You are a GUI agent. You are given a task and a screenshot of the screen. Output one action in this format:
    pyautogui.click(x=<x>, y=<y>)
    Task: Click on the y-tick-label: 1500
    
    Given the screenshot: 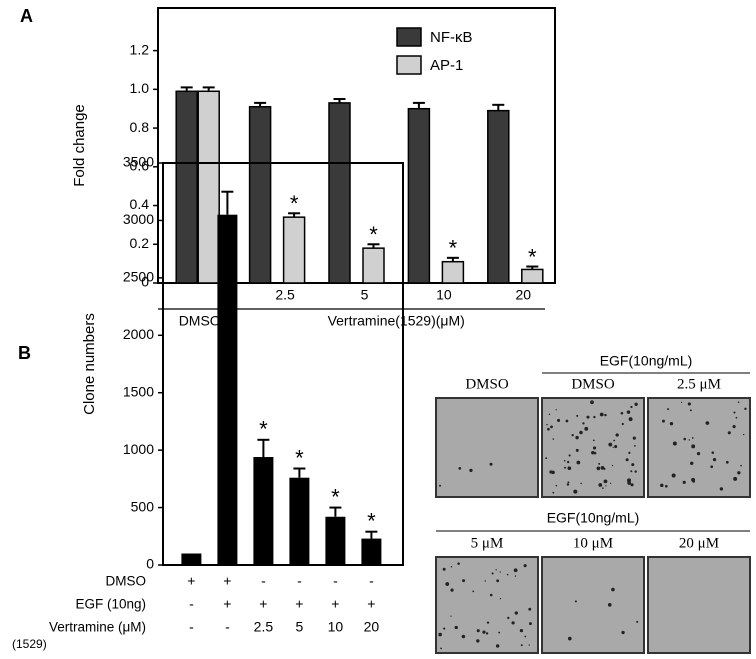 What is the action you would take?
    pyautogui.click(x=138, y=391)
    